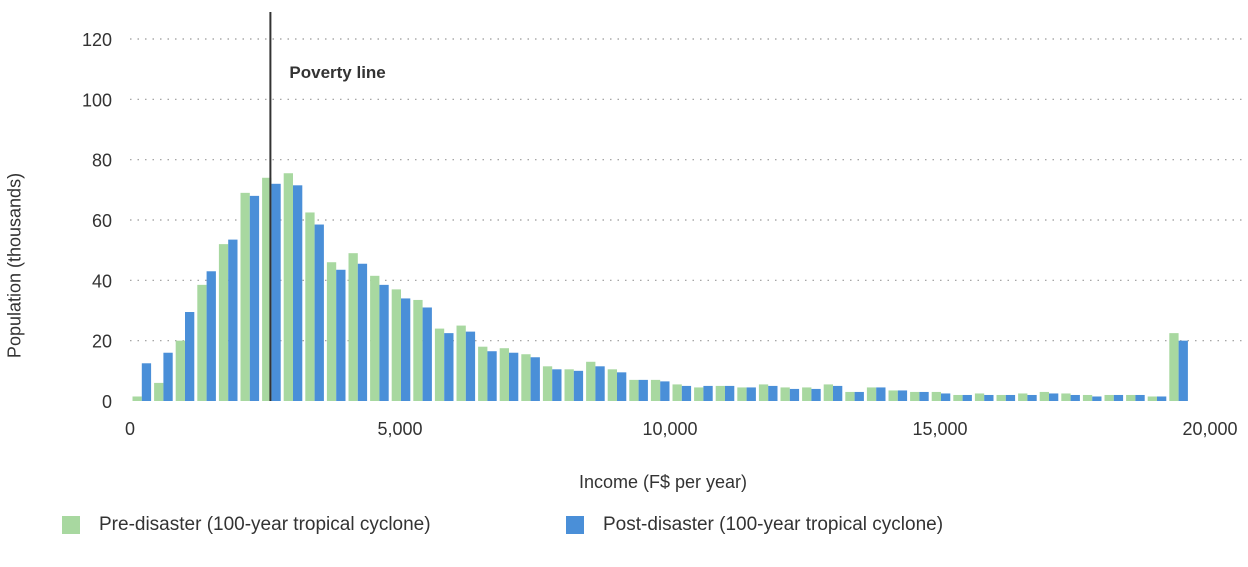 The image size is (1248, 567). What do you see at coordinates (102, 161) in the screenshot?
I see `y-tick-label: 80` at bounding box center [102, 161].